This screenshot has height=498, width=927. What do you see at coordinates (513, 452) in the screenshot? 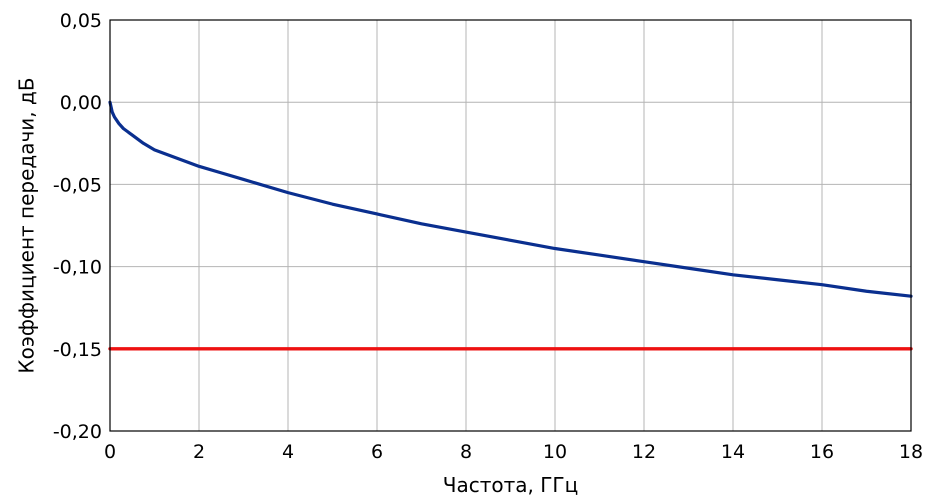
I see `x-tick-labels: 0 2 4 6 8 10 12 14 16 18` at bounding box center [513, 452].